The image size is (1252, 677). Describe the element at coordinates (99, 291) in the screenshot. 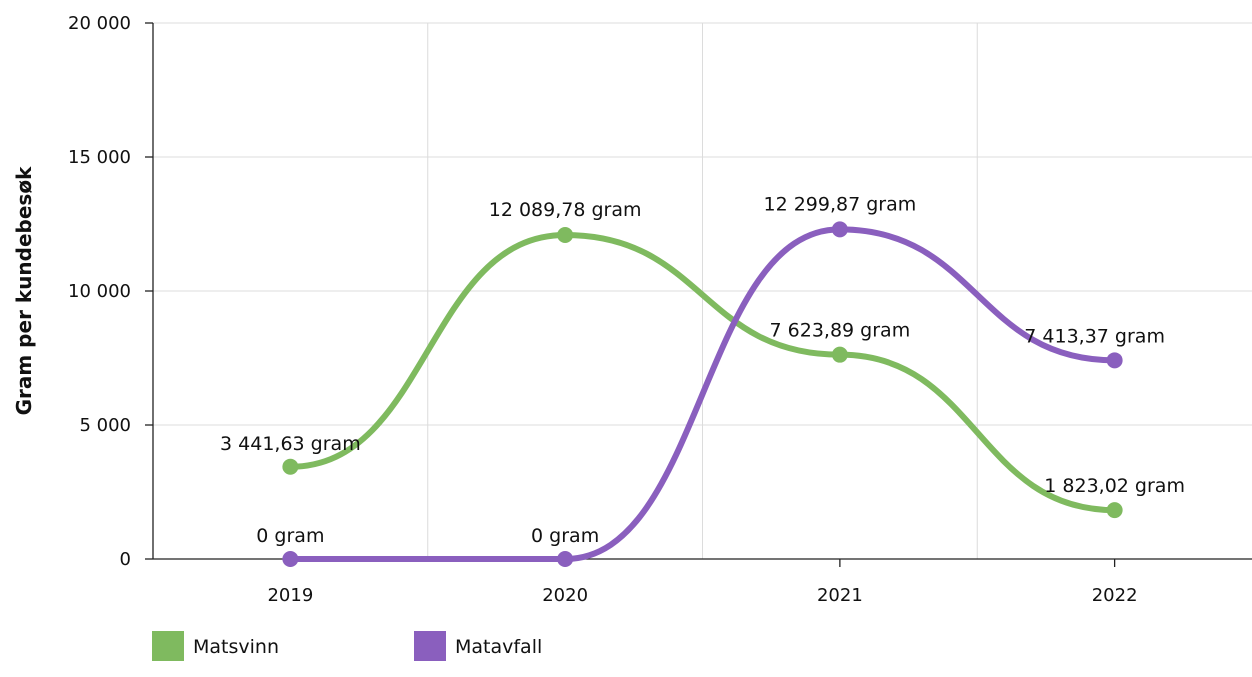

I see `y-tick-label: 10 000` at that location.